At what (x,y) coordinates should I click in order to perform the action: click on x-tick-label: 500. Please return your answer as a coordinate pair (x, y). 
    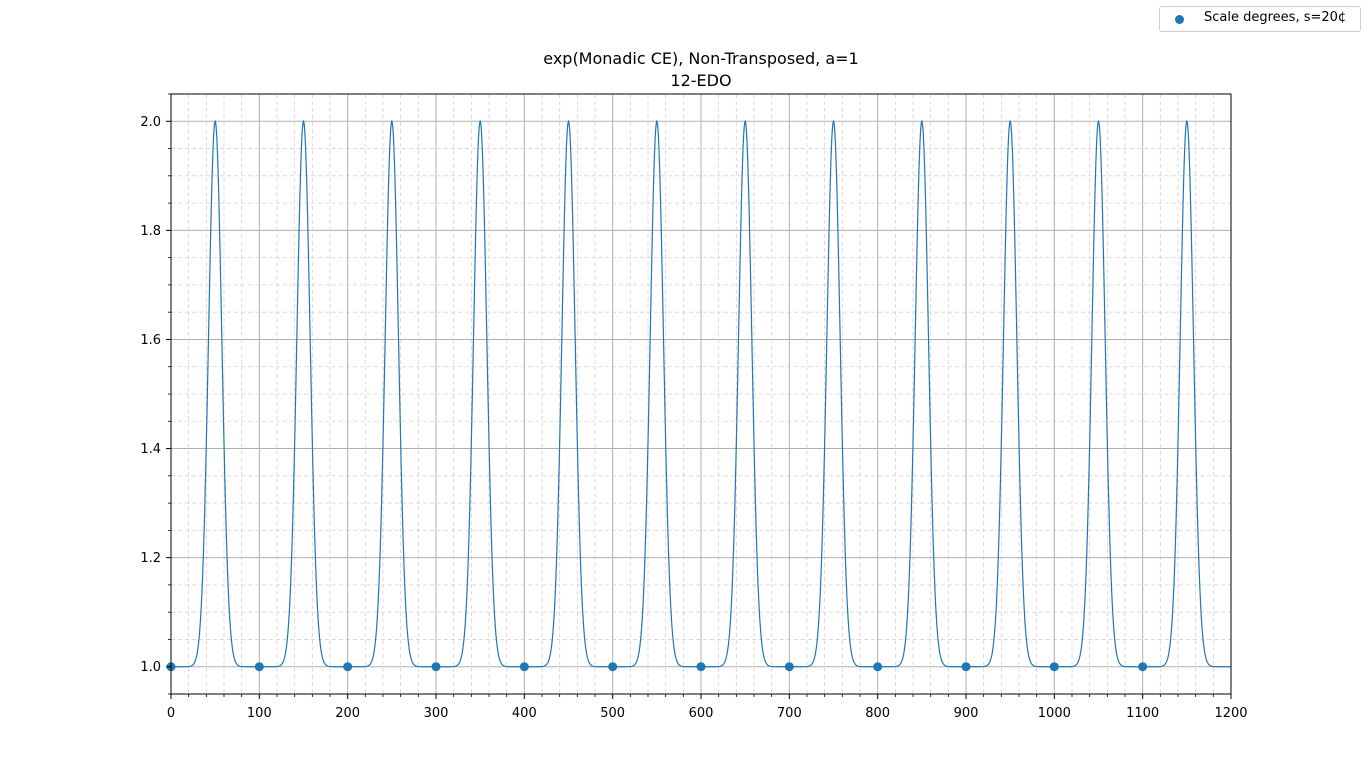
    Looking at the image, I should click on (612, 713).